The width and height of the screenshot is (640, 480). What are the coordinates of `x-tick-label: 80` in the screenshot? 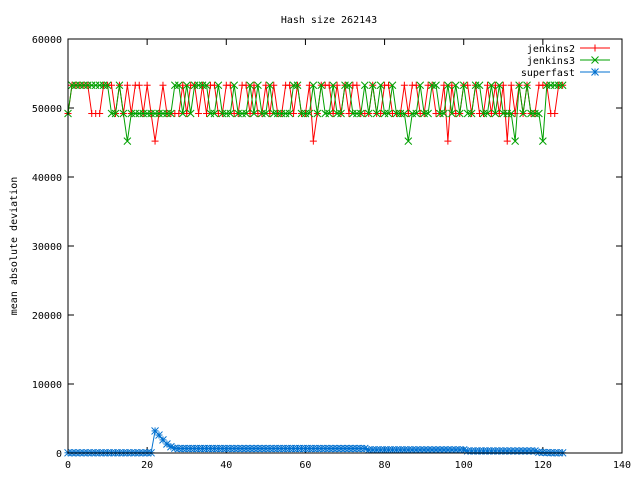 It's located at (385, 465).